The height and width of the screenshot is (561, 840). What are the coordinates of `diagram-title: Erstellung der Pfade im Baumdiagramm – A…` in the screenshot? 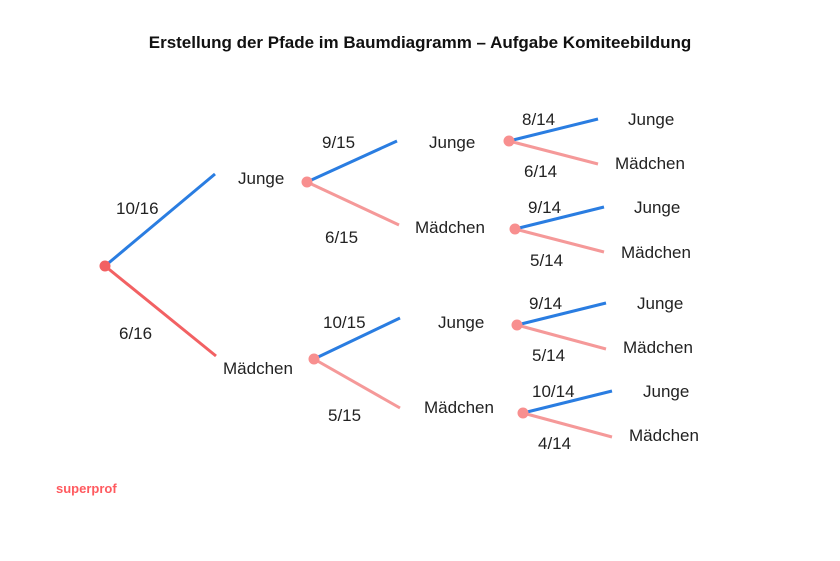 It's located at (420, 42).